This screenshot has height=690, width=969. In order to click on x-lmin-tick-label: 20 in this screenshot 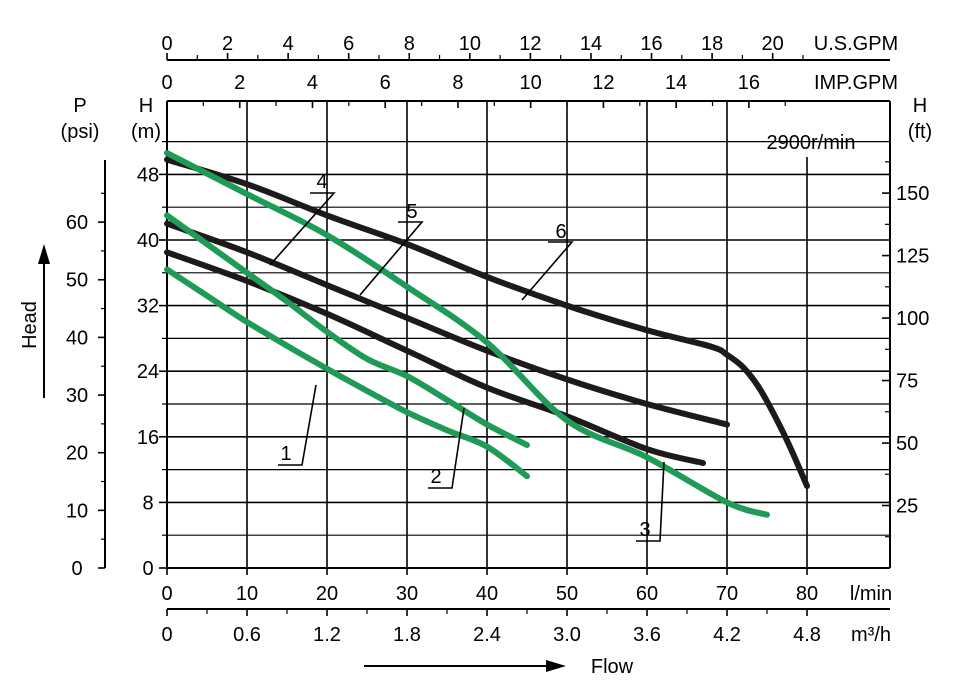, I will do `click(327, 594)`.